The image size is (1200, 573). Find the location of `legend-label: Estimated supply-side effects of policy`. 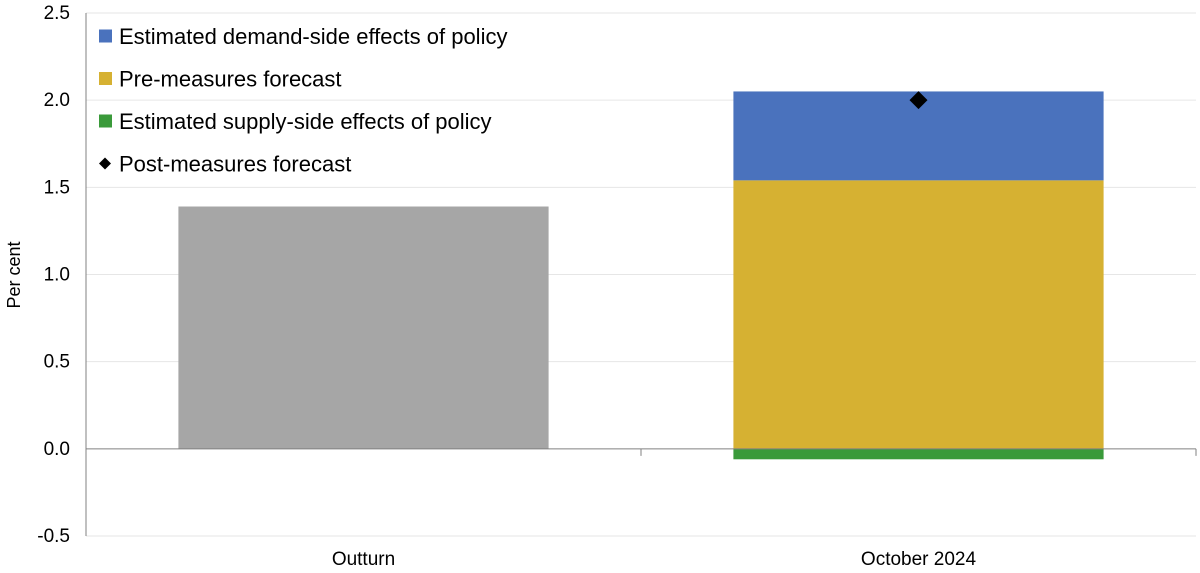

legend-label: Estimated supply-side effects of policy is located at coordinates (305, 121).